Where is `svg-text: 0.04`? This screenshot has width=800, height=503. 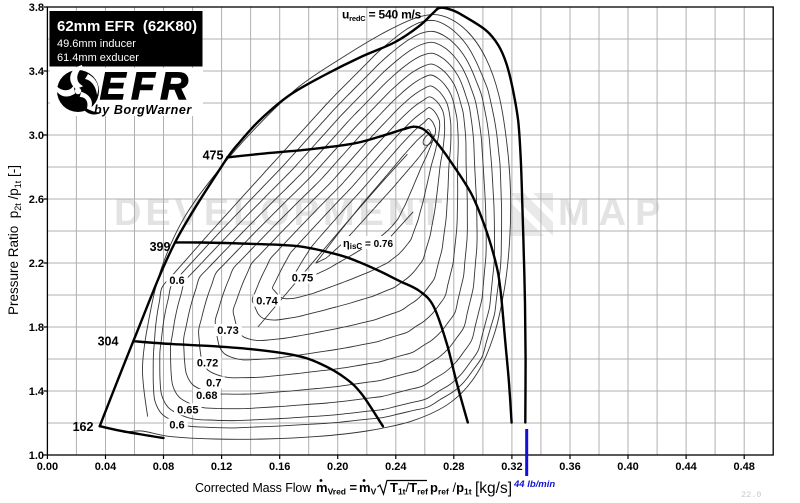
svg-text: 0.04 is located at coordinates (106, 467).